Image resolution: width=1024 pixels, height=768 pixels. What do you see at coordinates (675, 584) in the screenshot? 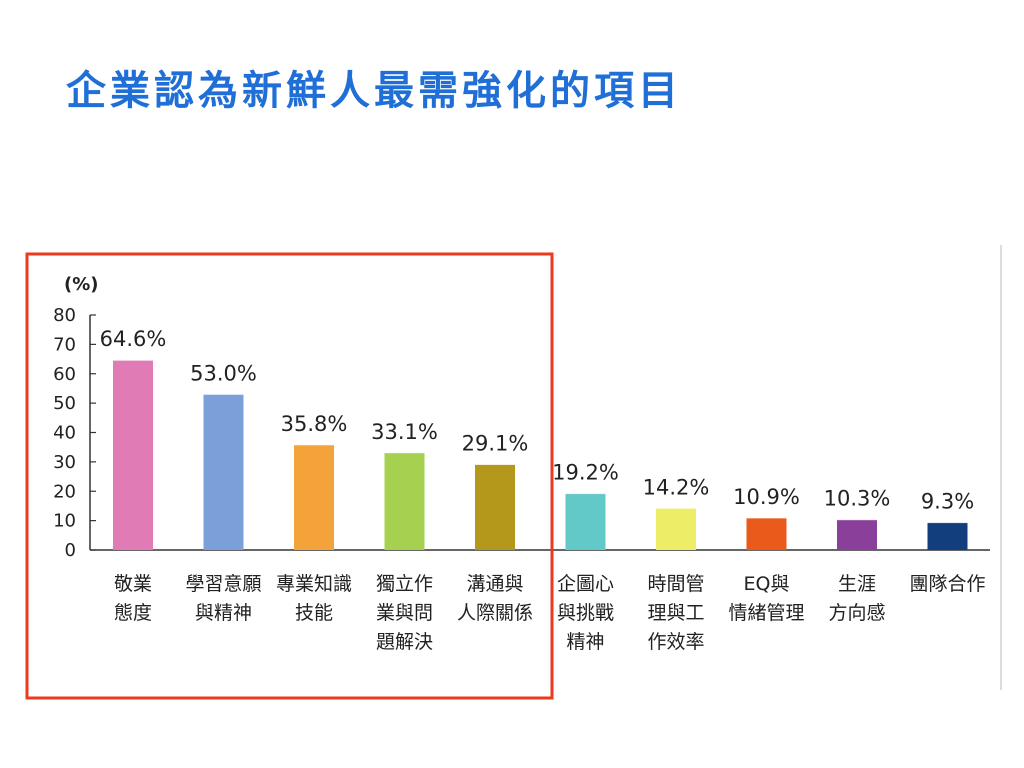
I see `category-label: 時間管` at bounding box center [675, 584].